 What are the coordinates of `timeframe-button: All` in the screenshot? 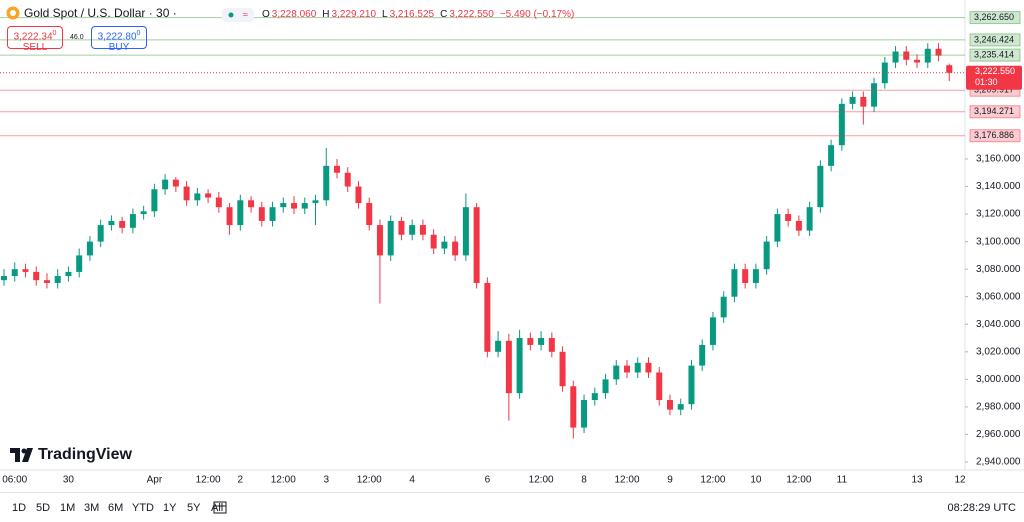 It's located at (217, 508).